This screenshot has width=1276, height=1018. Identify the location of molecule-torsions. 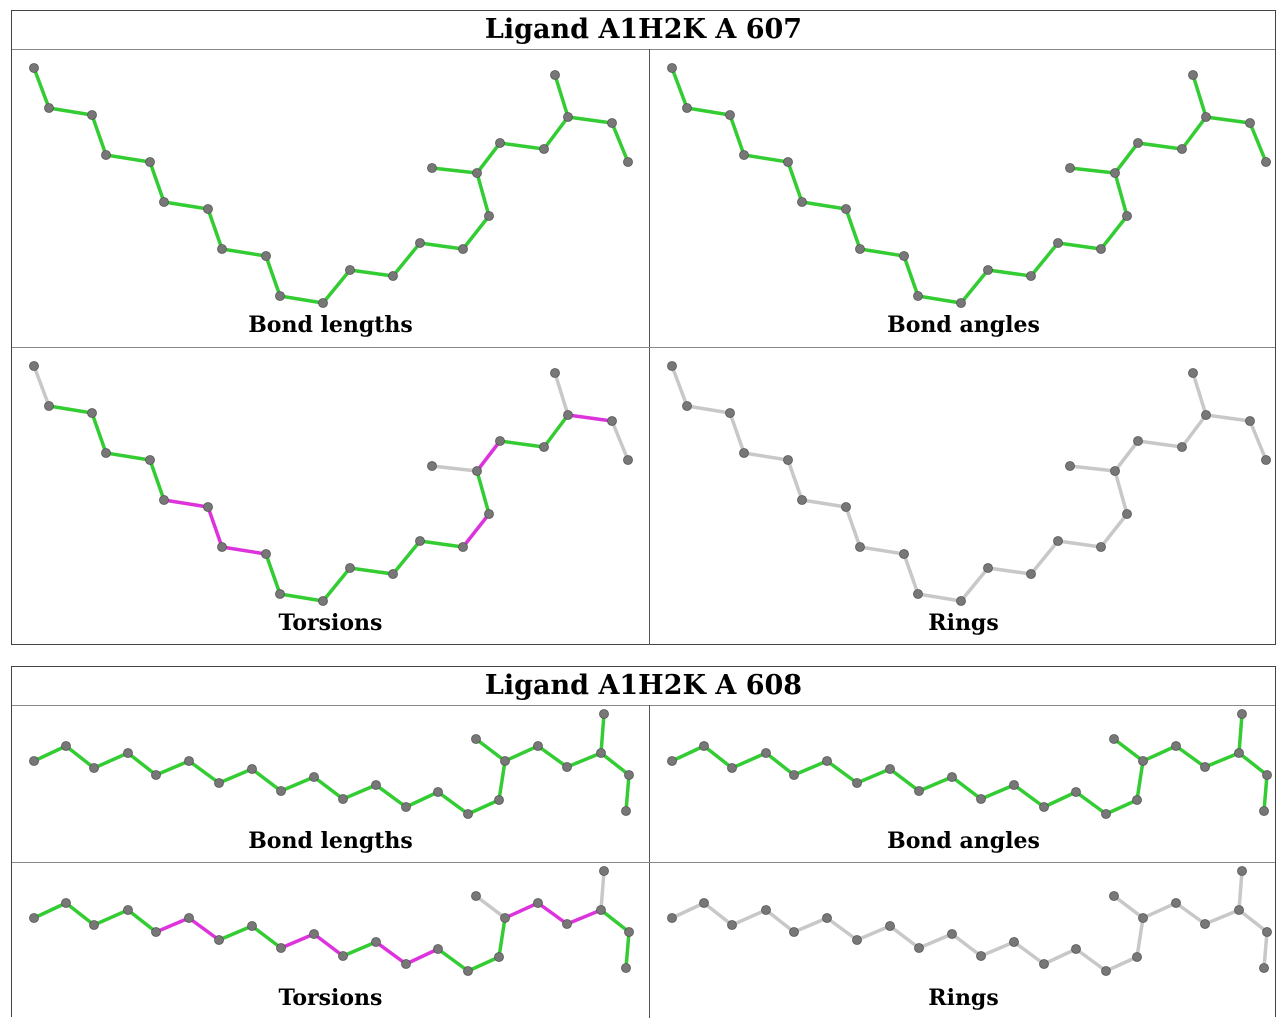
(331, 921).